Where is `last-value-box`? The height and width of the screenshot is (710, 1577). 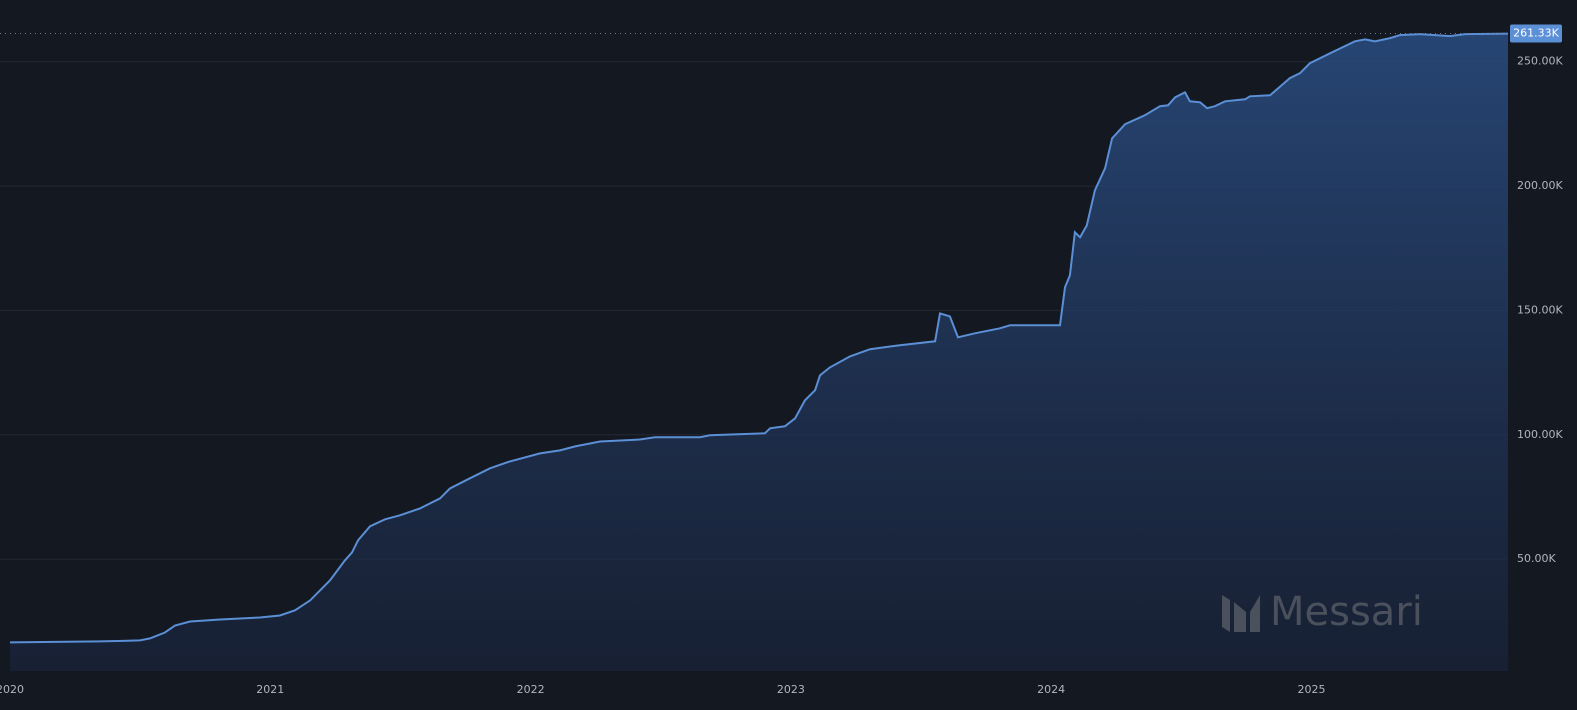
last-value-box is located at coordinates (1536, 33).